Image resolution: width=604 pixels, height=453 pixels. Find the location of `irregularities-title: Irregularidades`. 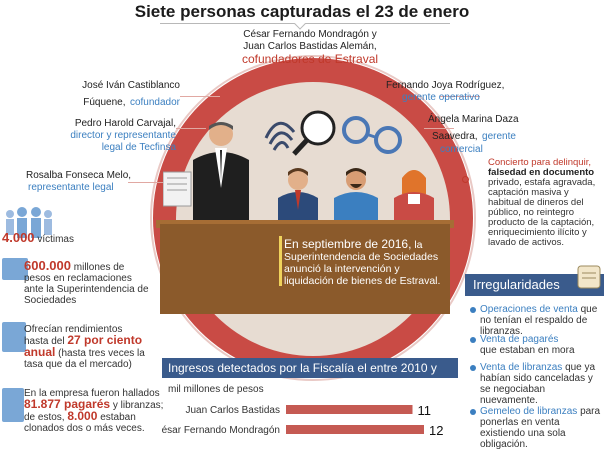

irregularities-title: Irregularidades is located at coordinates (516, 284).